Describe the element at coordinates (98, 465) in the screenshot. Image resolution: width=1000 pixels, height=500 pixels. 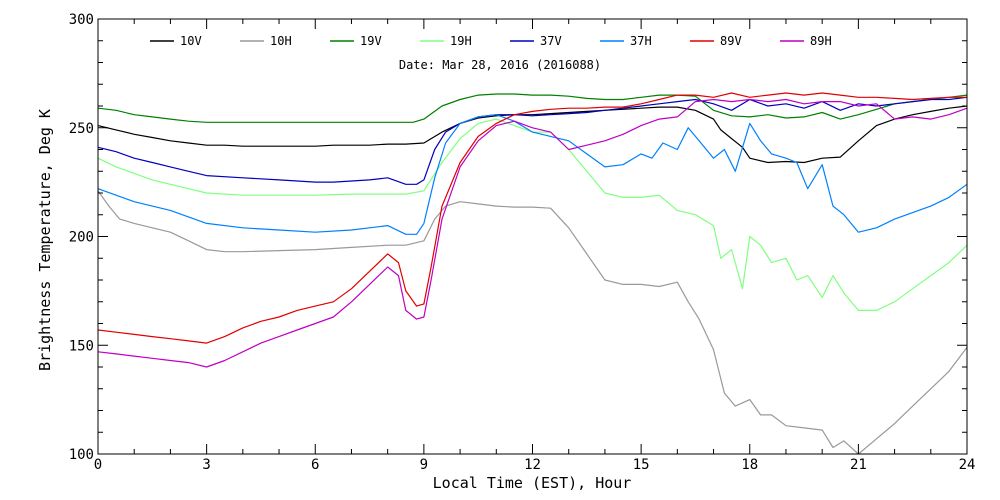
I see `x-tick-label: 0` at that location.